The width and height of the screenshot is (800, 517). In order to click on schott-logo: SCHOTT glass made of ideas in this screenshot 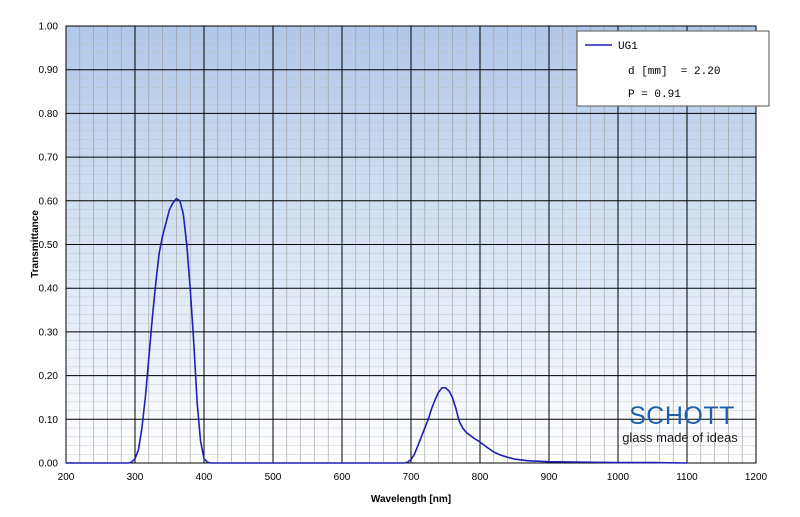, I will do `click(680, 423)`.